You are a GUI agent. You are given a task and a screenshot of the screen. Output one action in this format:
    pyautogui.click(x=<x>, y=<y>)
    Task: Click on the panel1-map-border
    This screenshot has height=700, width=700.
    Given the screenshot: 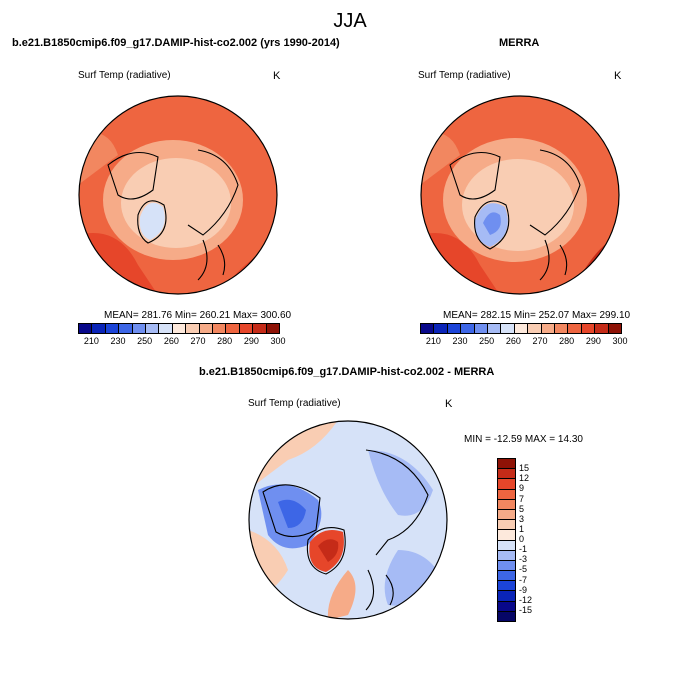 What is the action you would take?
    pyautogui.click(x=178, y=195)
    